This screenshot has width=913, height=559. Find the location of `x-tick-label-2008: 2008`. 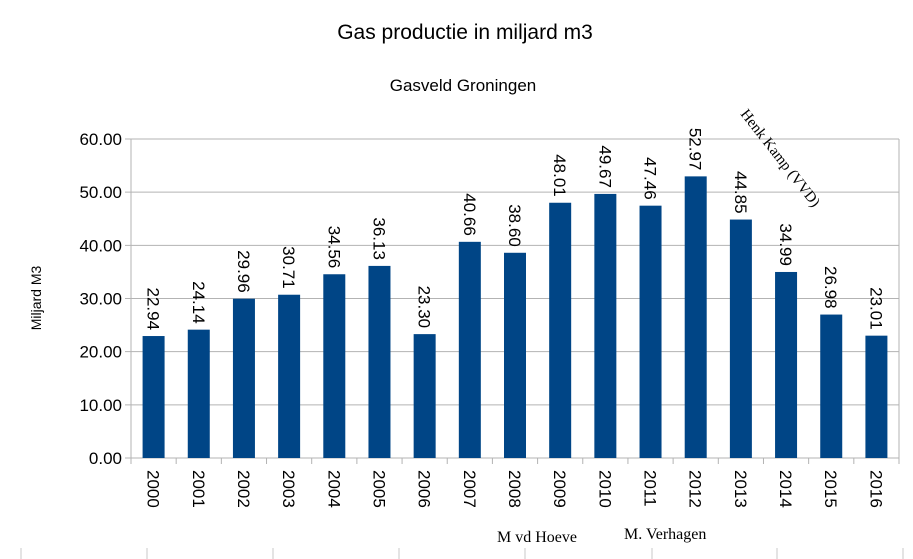

x-tick-label-2008: 2008 is located at coordinates (514, 489).